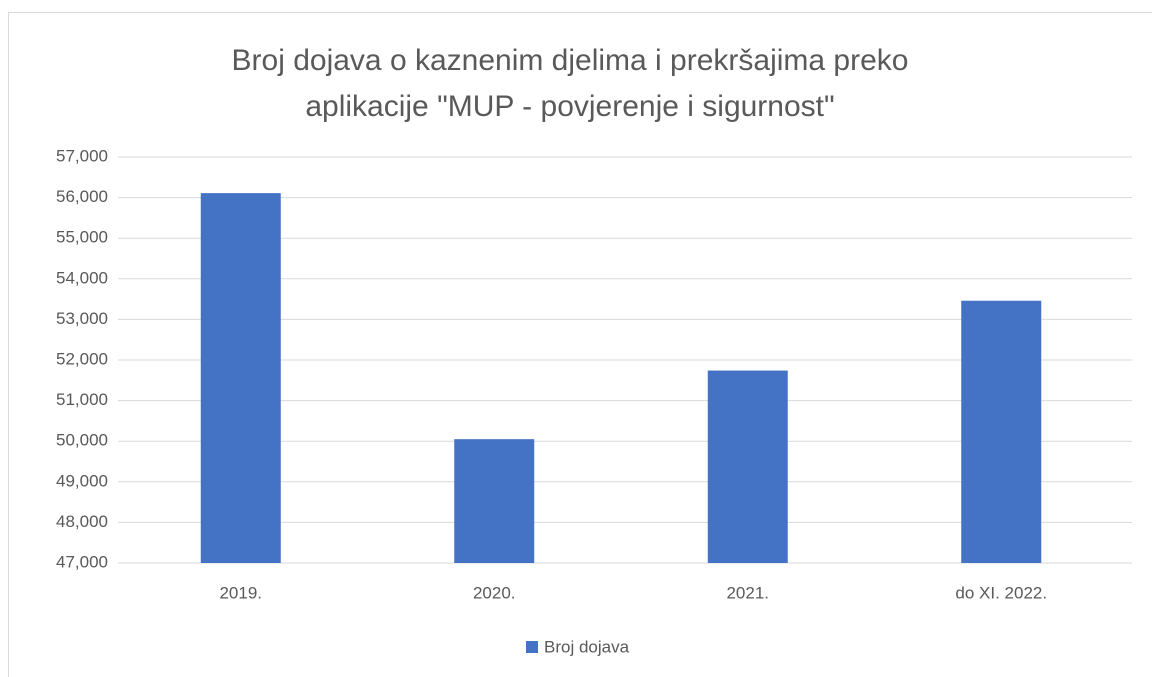  What do you see at coordinates (82, 358) in the screenshot?
I see `y-tick-label: 52,000` at bounding box center [82, 358].